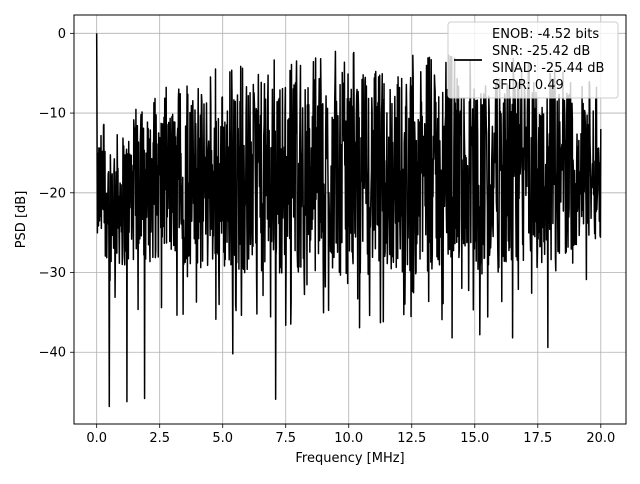 Image resolution: width=640 pixels, height=484 pixels. Describe the element at coordinates (21, 220) in the screenshot. I see `y-axis-label: PSD [dB]` at that location.